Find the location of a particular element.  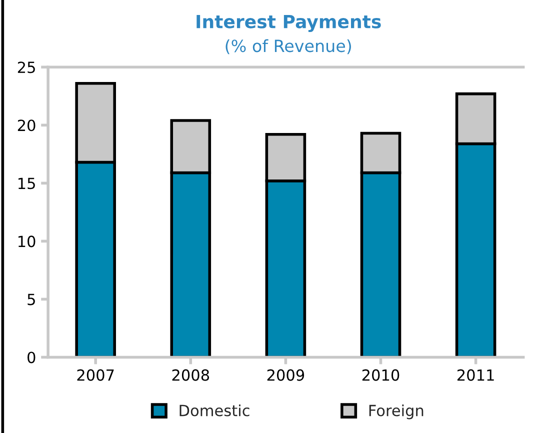

legend-label: Foreign is located at coordinates (396, 412).